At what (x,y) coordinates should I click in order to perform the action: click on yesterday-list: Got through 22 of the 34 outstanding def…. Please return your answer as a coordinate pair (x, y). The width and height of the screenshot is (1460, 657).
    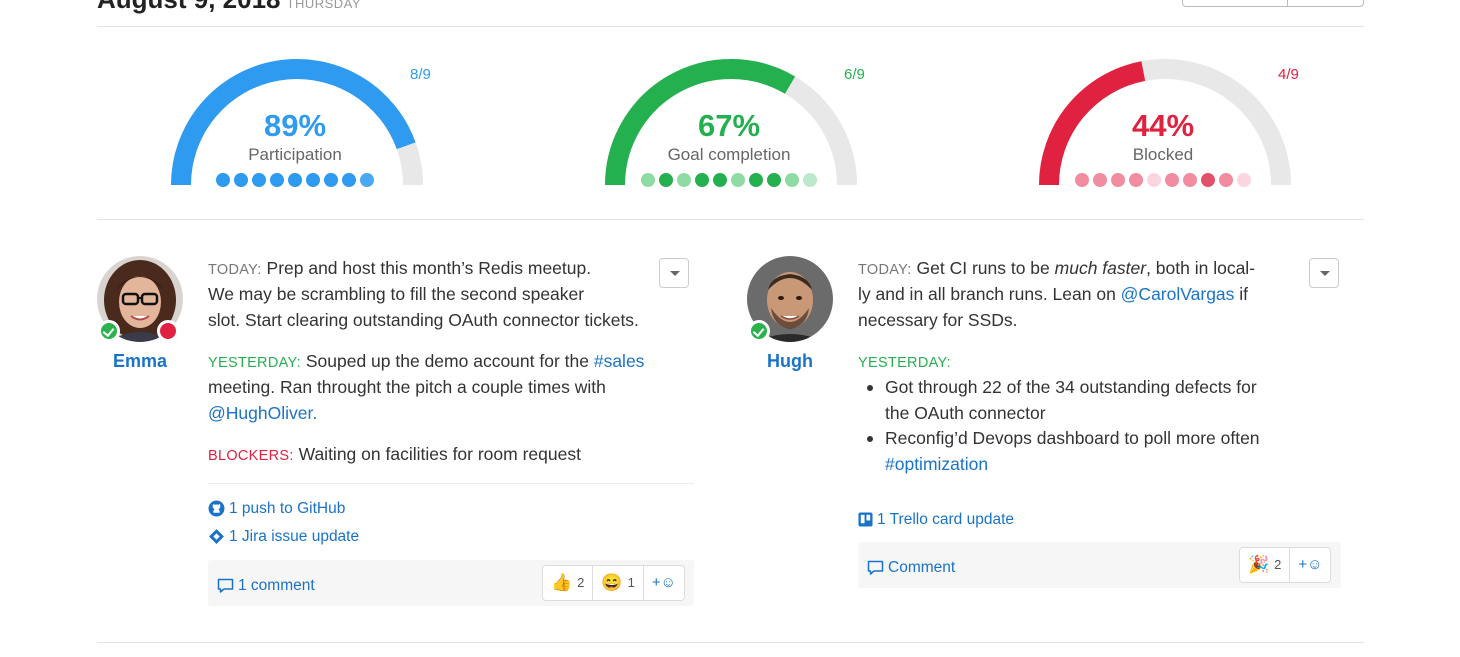
    Looking at the image, I should click on (1063, 426).